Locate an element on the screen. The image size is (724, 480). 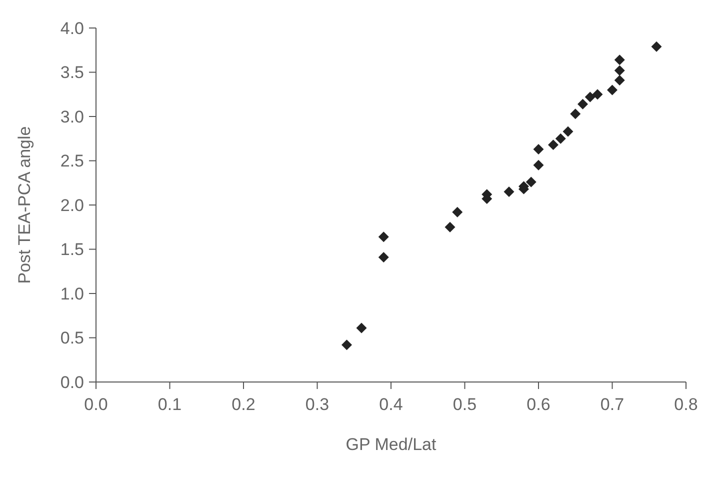
y-tick-label: 1.0 is located at coordinates (72, 294).